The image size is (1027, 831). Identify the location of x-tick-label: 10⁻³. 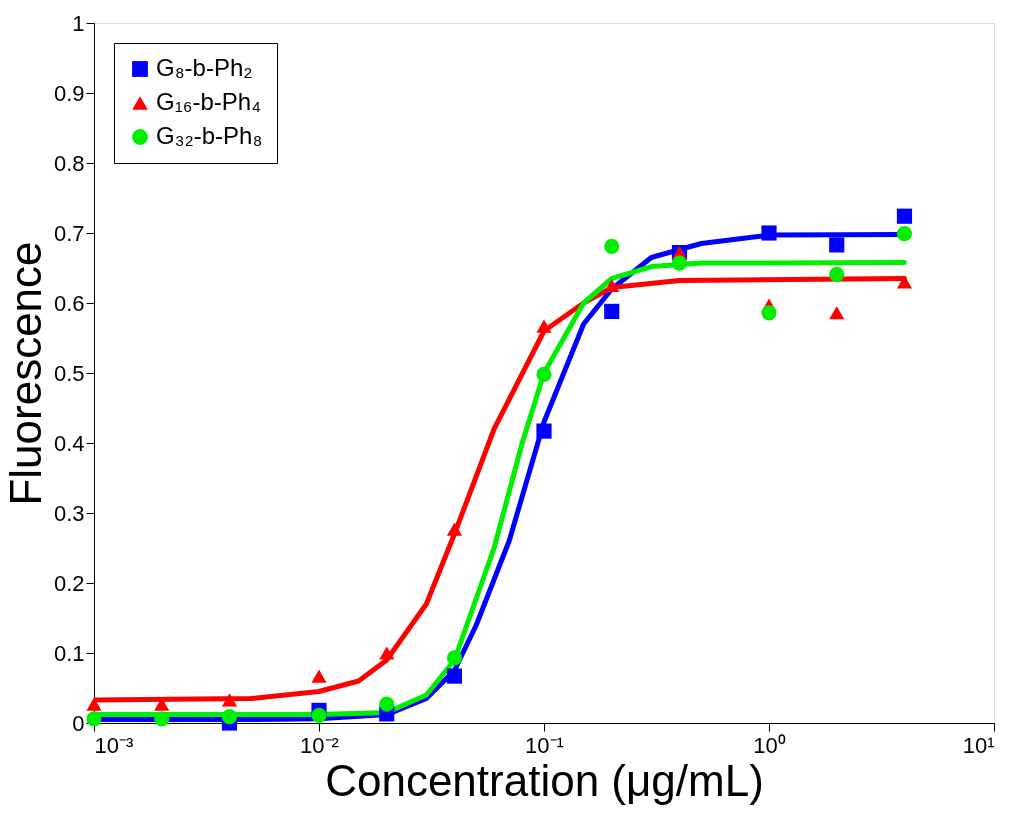
(114, 745).